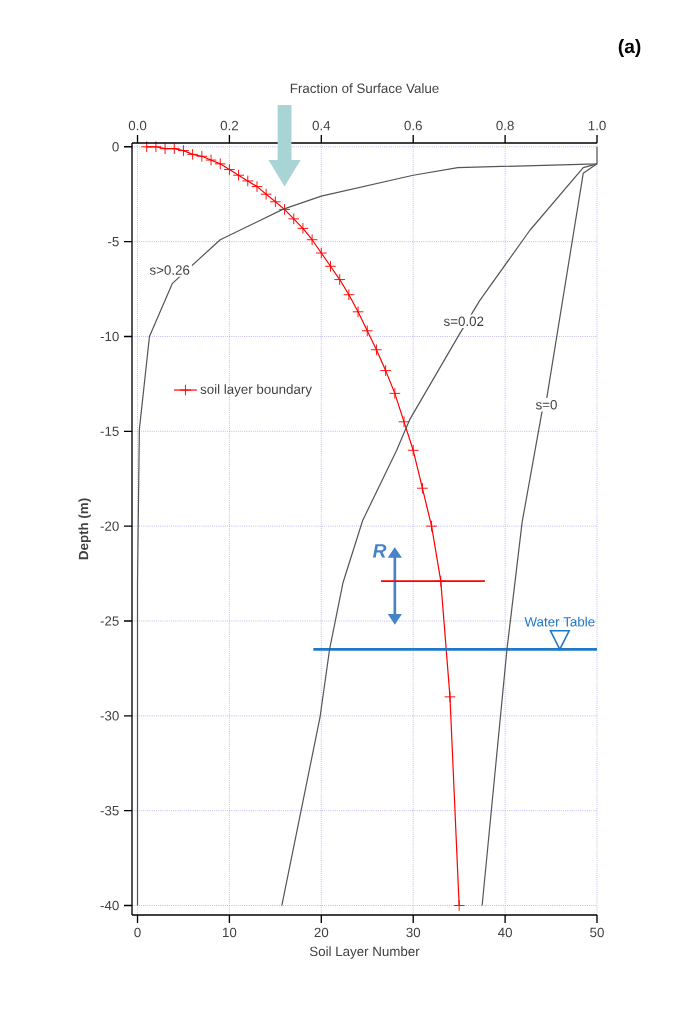 The image size is (686, 1013). What do you see at coordinates (109, 905) in the screenshot?
I see `y-tick-label: -40` at bounding box center [109, 905].